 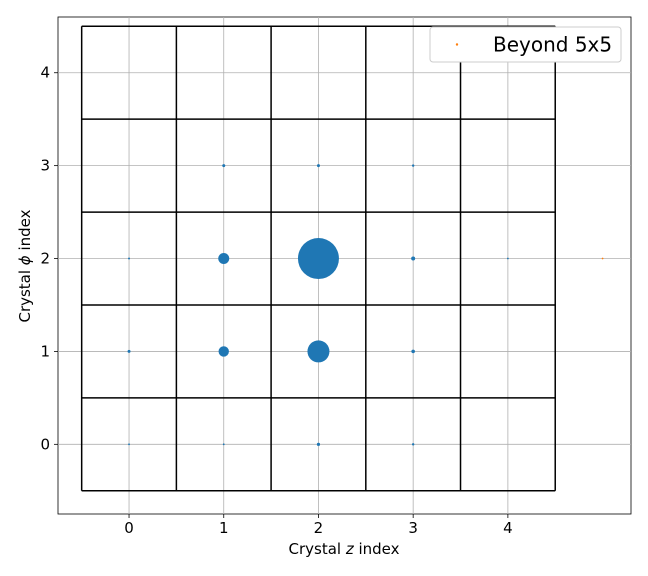 What do you see at coordinates (343, 549) in the screenshot?
I see `x-axis-label: Crystal z index` at bounding box center [343, 549].